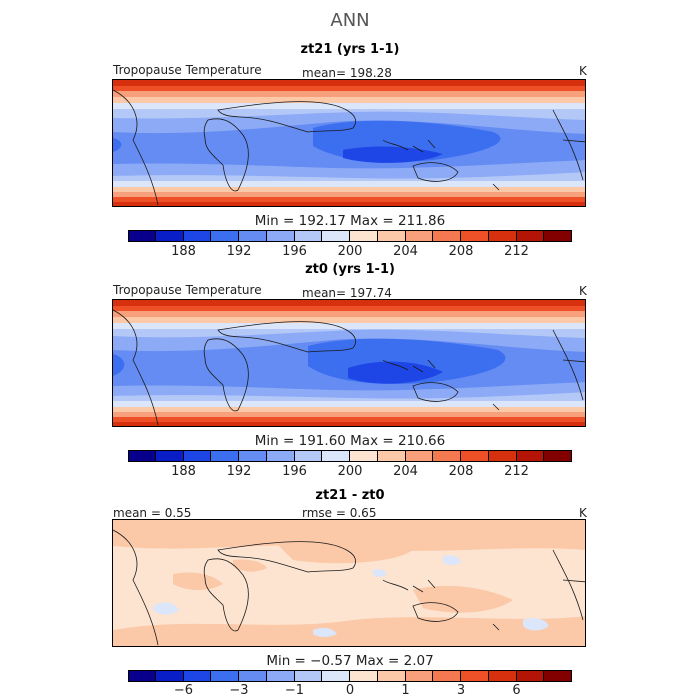 Image resolution: width=700 pixels, height=700 pixels. I want to click on panel3-tick: −6, so click(183, 690).